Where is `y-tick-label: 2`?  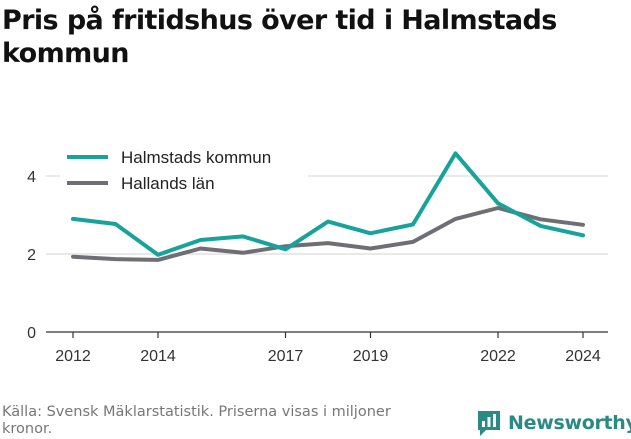
y-tick-label: 2 is located at coordinates (31, 255).